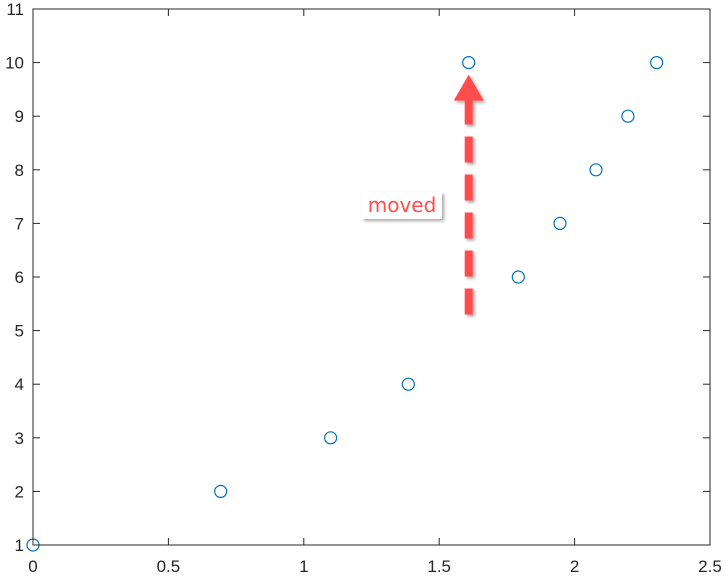  What do you see at coordinates (32, 566) in the screenshot?
I see `x-tick-label: 0` at bounding box center [32, 566].